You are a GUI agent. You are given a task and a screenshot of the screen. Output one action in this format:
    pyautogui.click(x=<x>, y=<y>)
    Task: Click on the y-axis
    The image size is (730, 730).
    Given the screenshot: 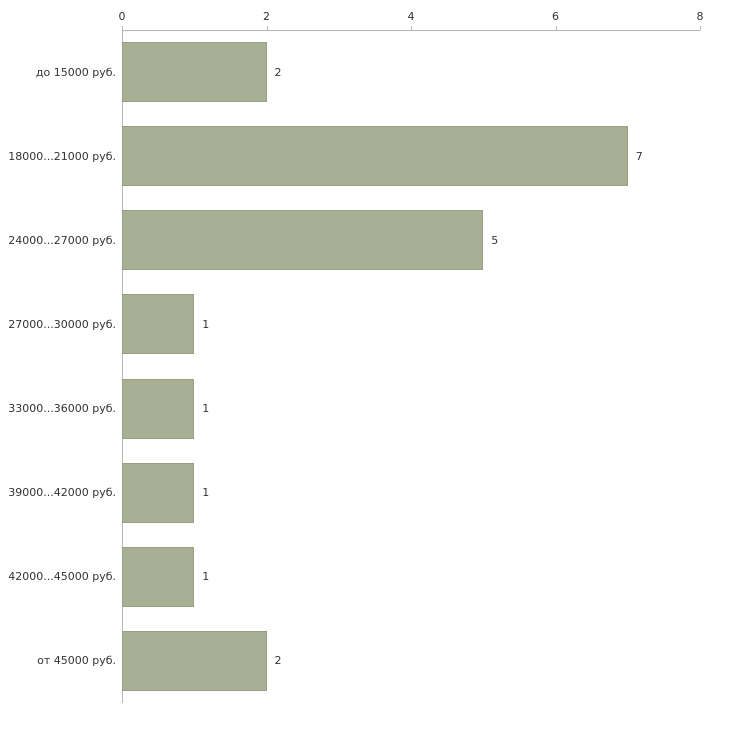 What is the action you would take?
    pyautogui.click(x=122, y=366)
    